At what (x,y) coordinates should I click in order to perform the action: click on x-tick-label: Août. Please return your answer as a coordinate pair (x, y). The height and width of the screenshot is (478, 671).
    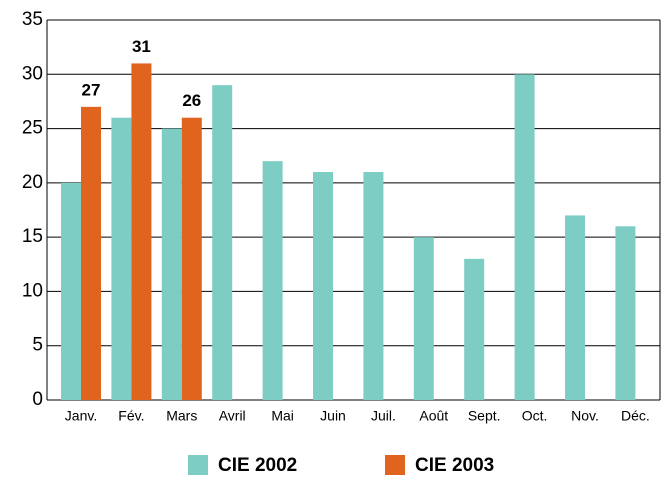
    Looking at the image, I should click on (433, 416).